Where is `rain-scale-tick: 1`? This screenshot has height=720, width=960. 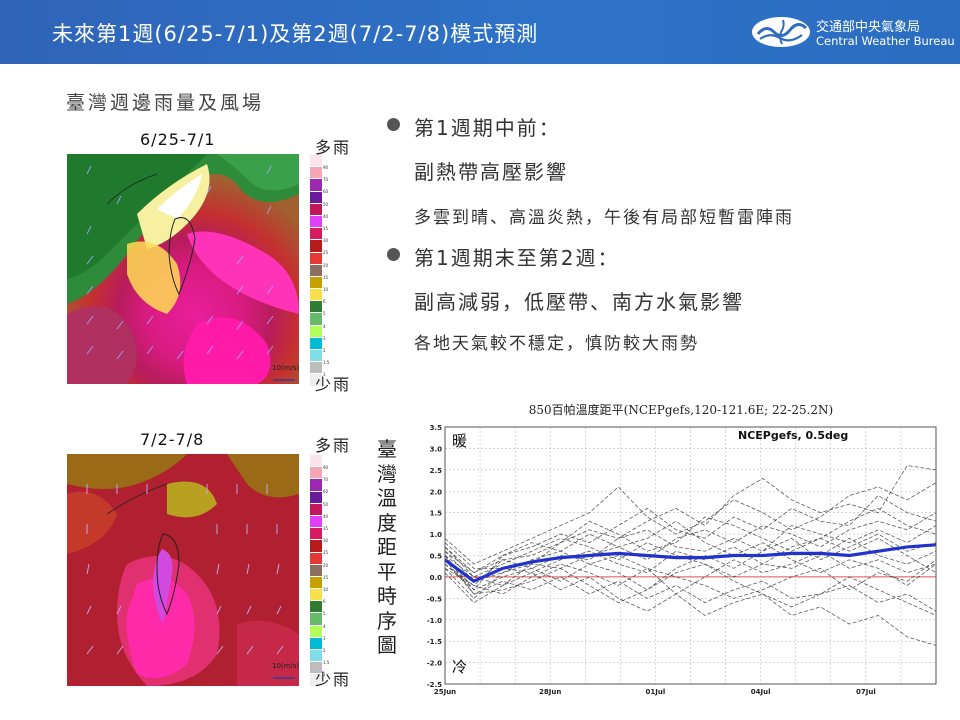 rain-scale-tick: 1 is located at coordinates (324, 675).